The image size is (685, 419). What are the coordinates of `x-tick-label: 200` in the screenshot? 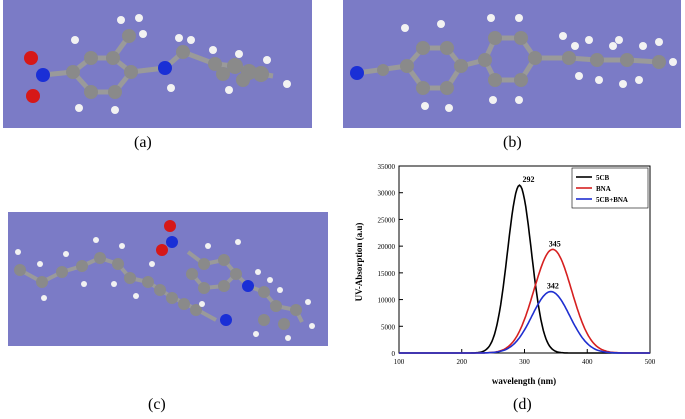 It's located at (462, 362).